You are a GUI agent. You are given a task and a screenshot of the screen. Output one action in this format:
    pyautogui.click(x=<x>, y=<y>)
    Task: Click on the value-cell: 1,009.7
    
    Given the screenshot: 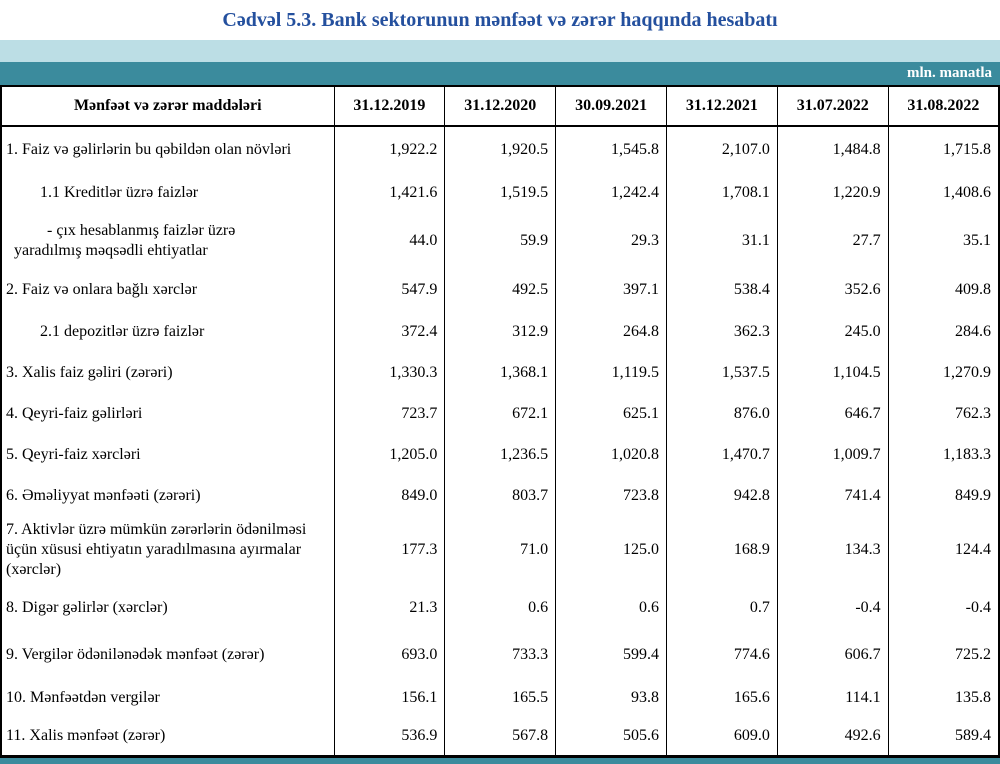 What is the action you would take?
    pyautogui.click(x=832, y=455)
    